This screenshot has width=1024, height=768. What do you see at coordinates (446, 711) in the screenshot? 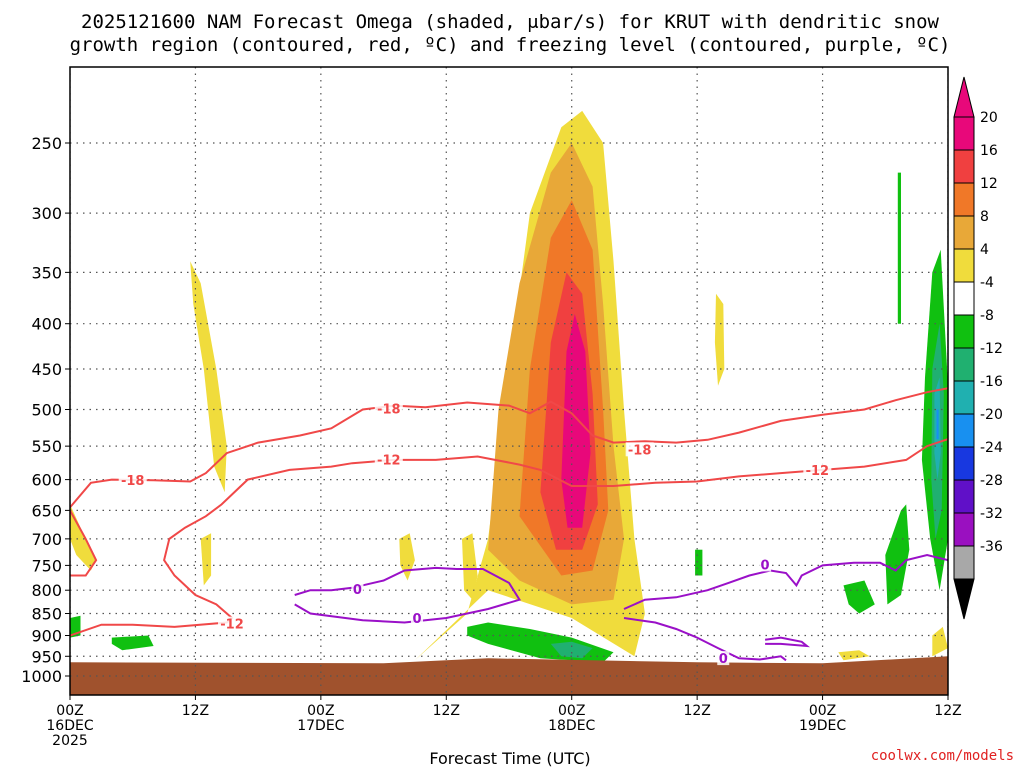
I see `x-tick-label-3-0: 12Z` at bounding box center [446, 711].